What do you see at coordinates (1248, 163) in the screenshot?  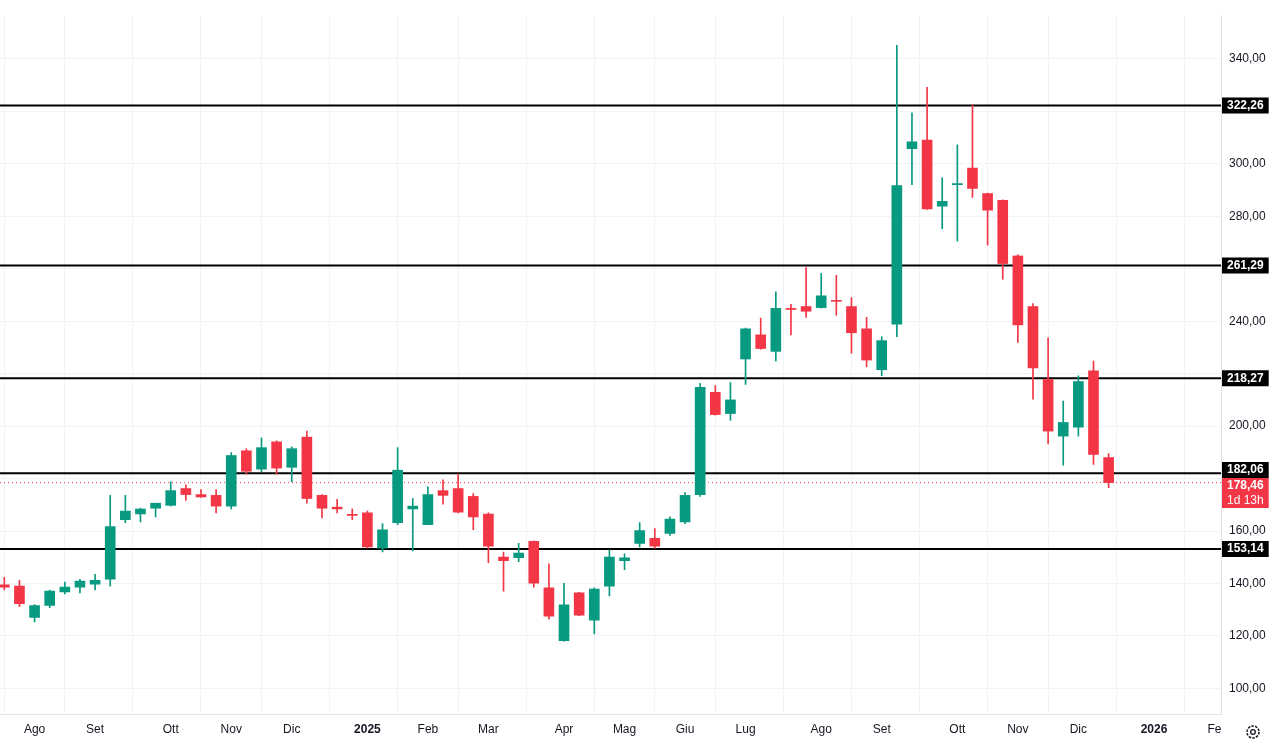 I see `y-tick-label: 300,00` at bounding box center [1248, 163].